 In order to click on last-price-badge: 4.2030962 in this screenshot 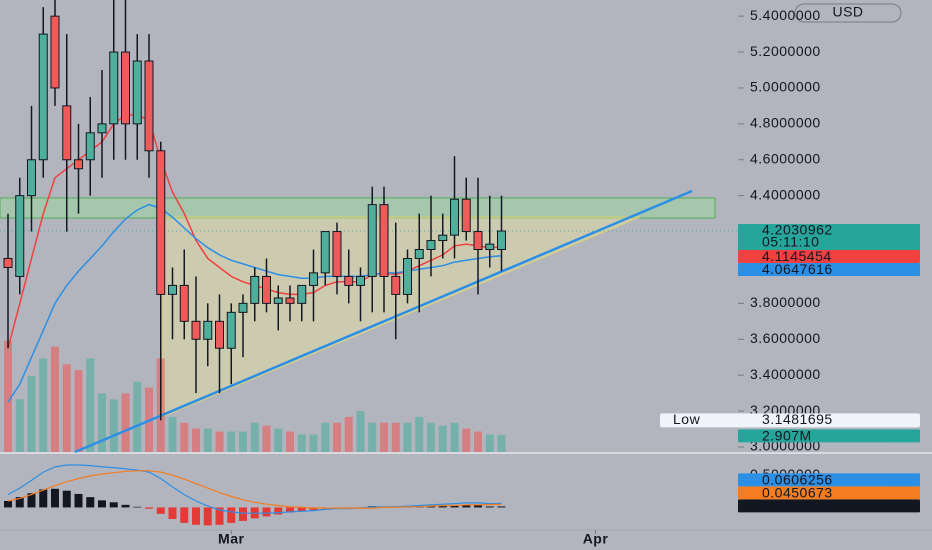, I will do `click(797, 230)`.